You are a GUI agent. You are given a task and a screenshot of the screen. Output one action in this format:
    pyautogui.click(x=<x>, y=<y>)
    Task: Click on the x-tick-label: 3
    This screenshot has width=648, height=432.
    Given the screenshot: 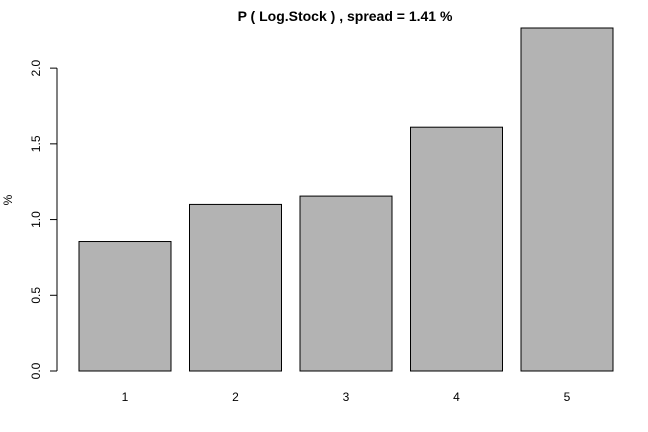 What is the action you would take?
    pyautogui.click(x=346, y=397)
    